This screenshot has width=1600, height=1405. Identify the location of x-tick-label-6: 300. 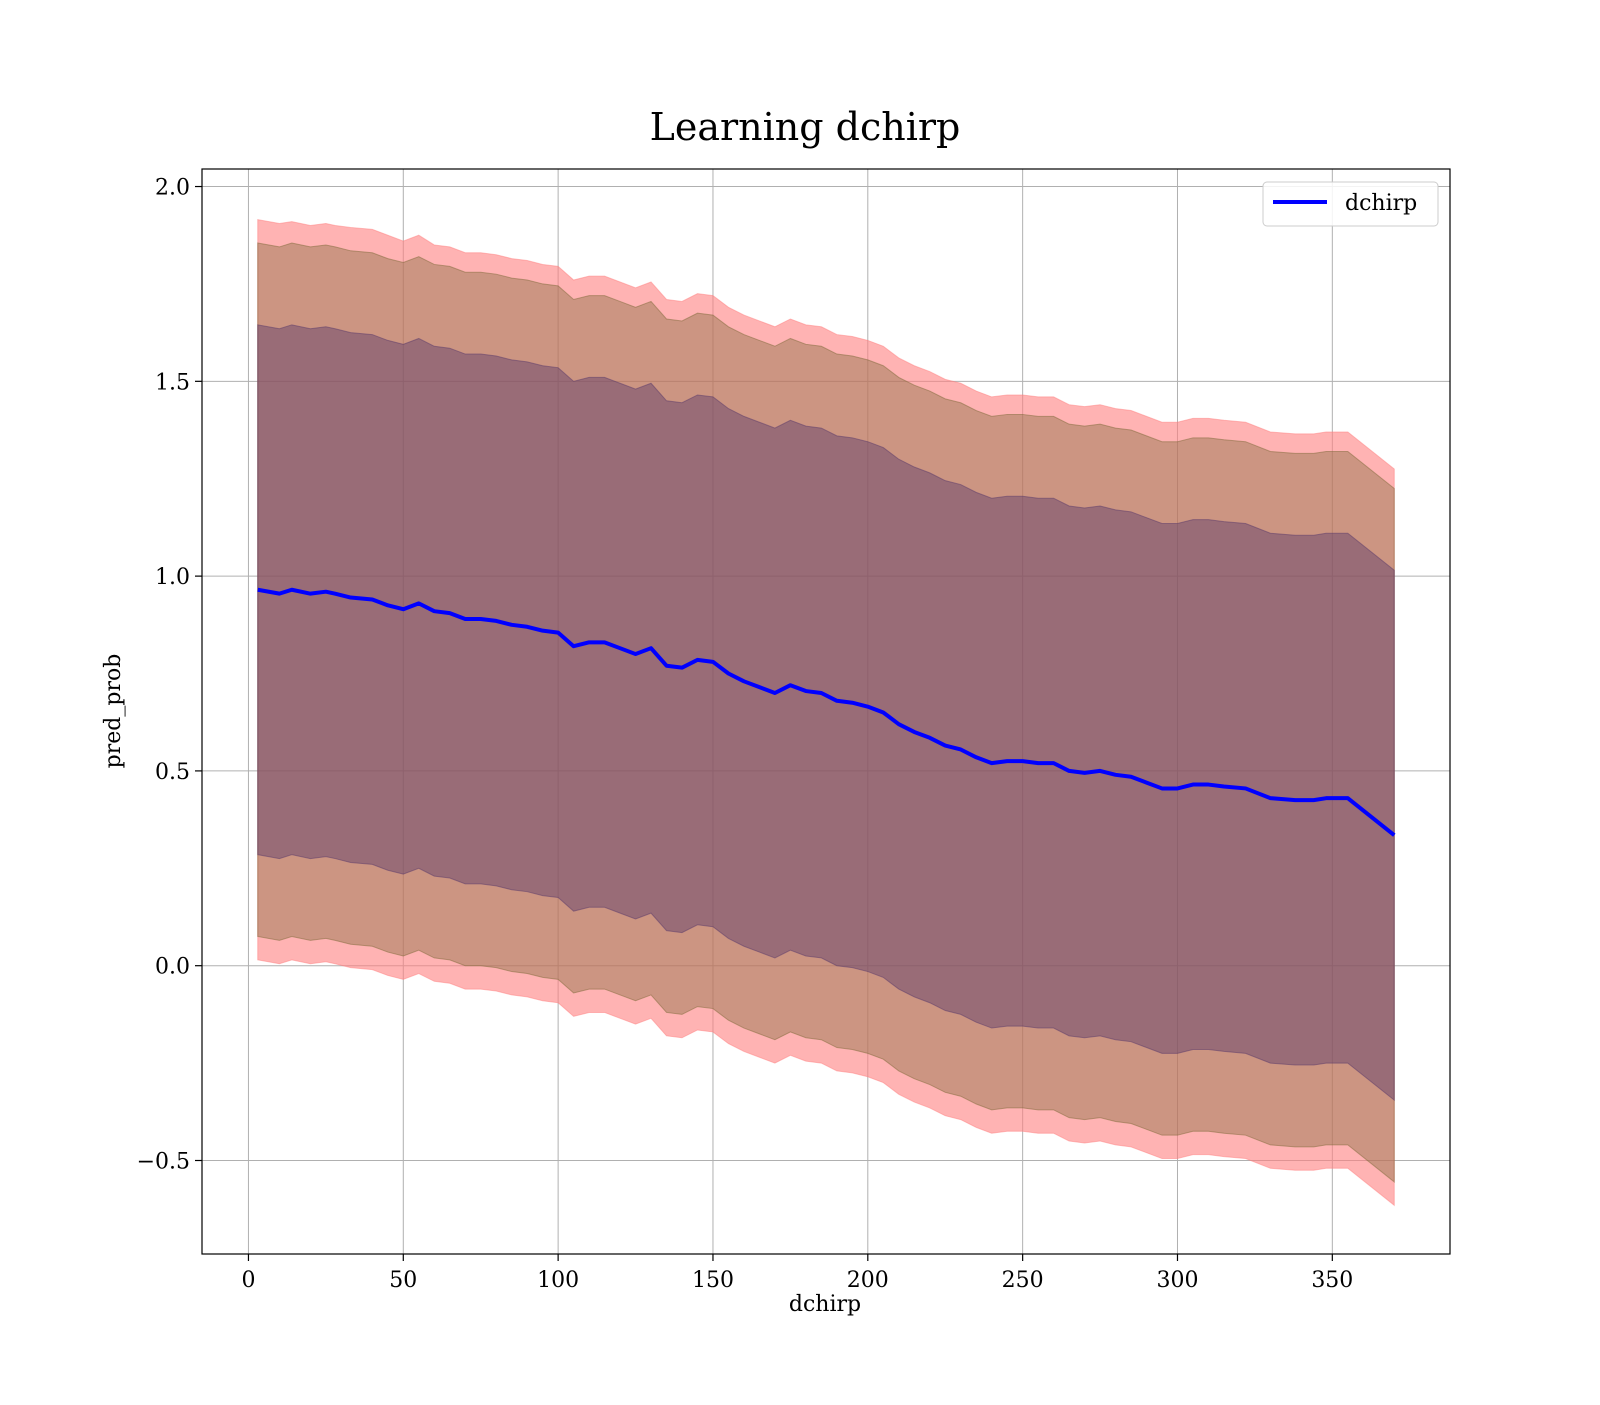
(1177, 1280).